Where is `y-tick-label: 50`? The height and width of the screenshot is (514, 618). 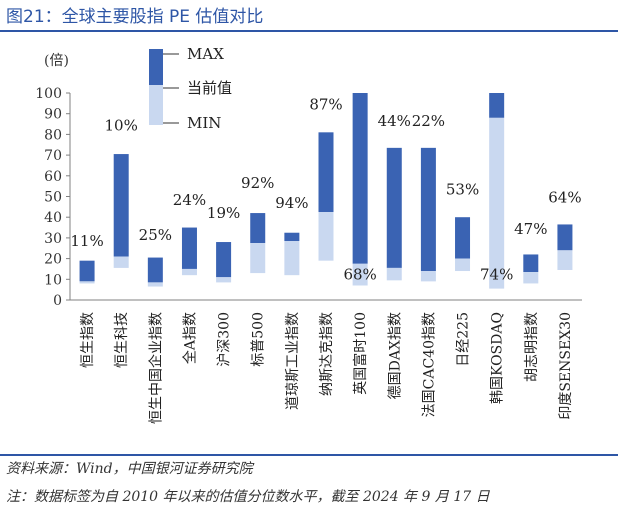 y-tick-label: 50 is located at coordinates (53, 198).